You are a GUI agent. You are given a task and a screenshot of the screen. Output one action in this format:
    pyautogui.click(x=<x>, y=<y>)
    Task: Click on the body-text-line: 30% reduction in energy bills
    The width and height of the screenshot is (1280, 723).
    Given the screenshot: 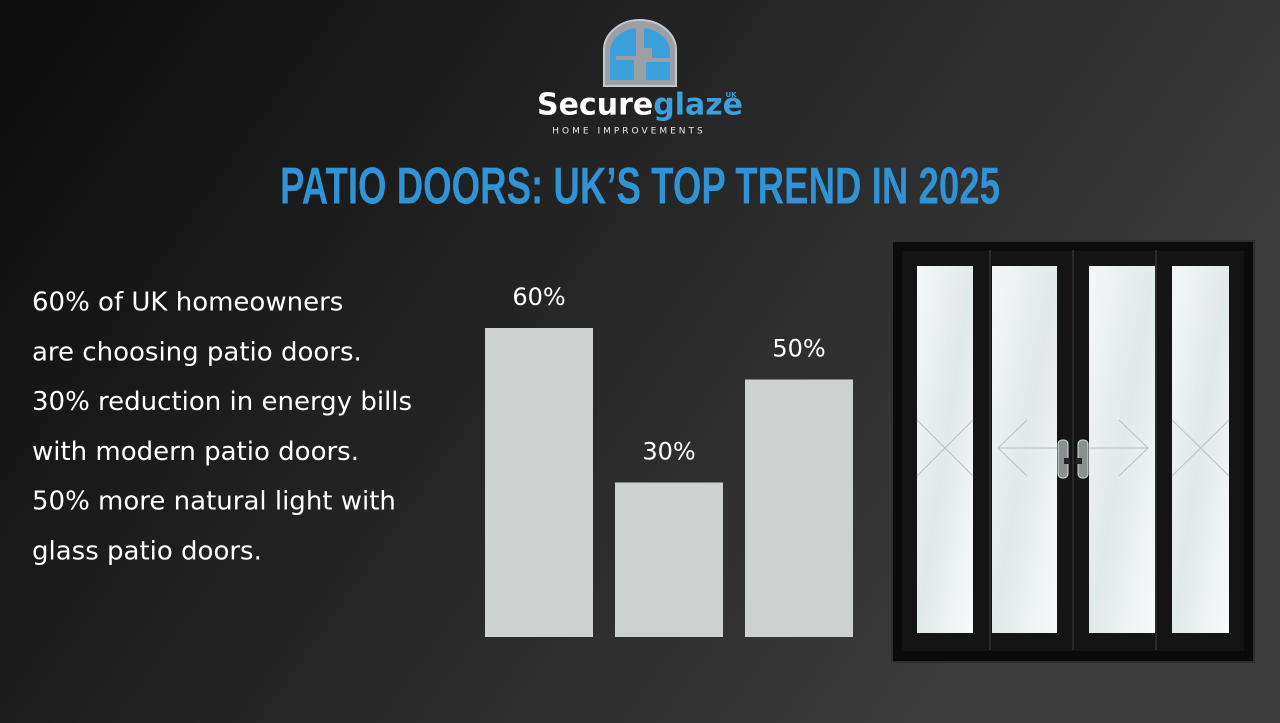 What is the action you would take?
    pyautogui.click(x=222, y=402)
    